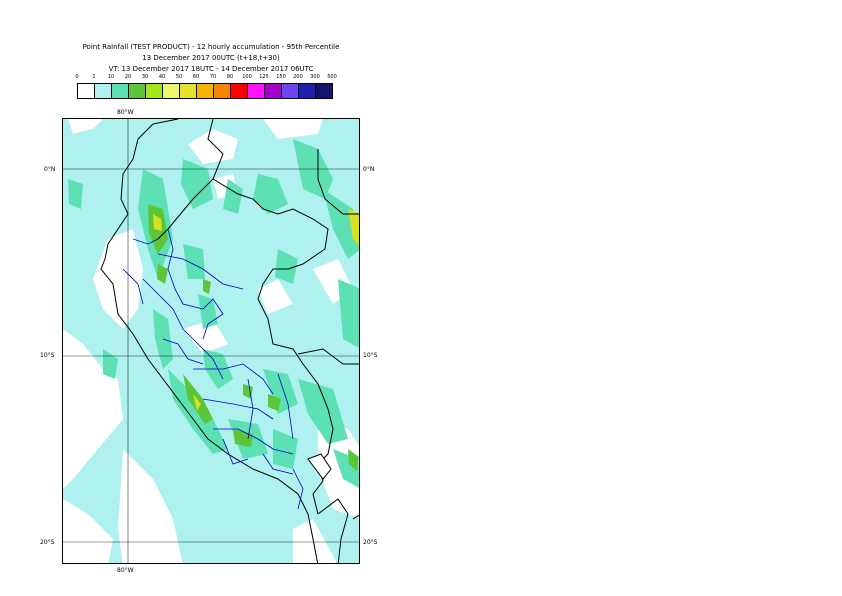  Describe the element at coordinates (211, 58) in the screenshot. I see `run-time-label: 13 December 2017 00UTC (t+18,t+30)` at that location.